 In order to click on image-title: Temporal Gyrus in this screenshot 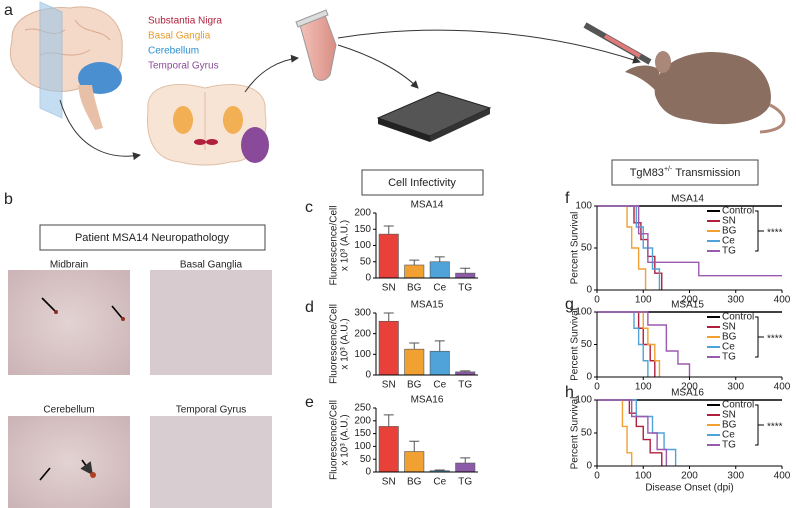, I will do `click(211, 410)`.